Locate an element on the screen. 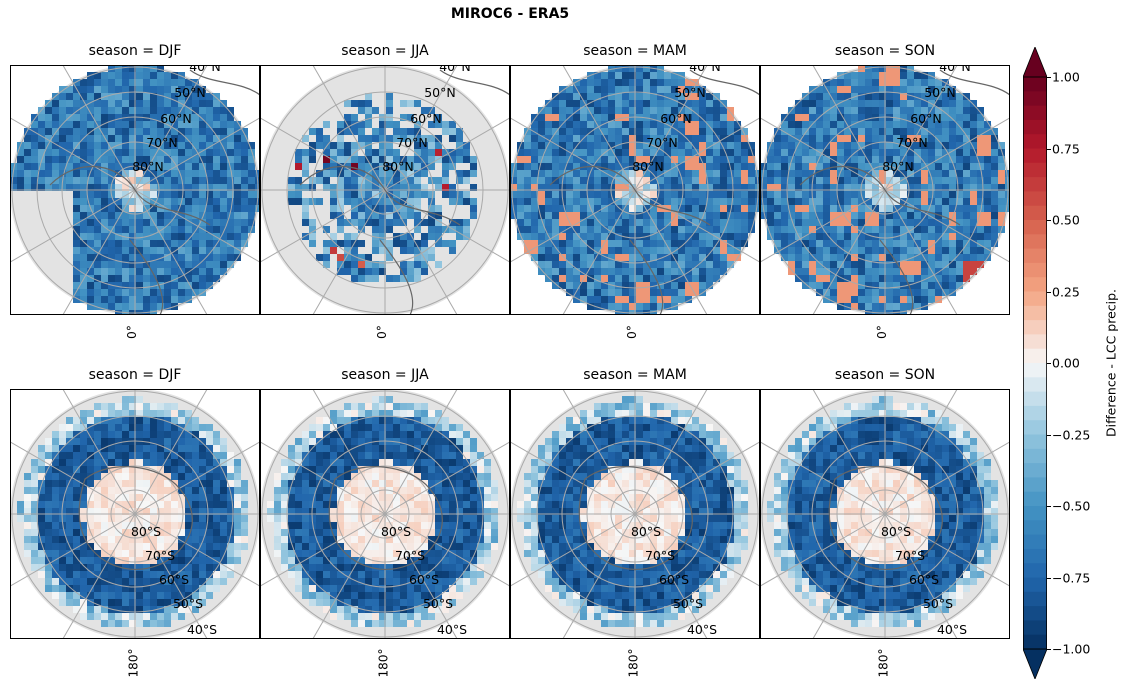 Image resolution: width=1129 pixels, height=690 pixels. map-panel-south-djf: 80°S 70°S 60°S 50°S 40°S season = DJF is located at coordinates (135, 503).